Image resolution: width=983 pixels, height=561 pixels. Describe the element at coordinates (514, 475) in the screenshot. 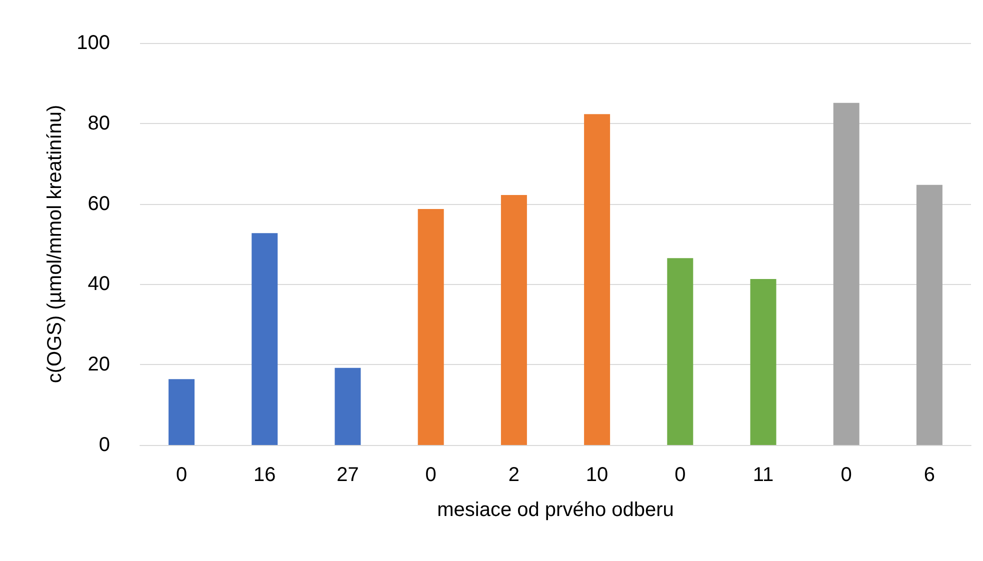

I see `x-tick-label: 2` at that location.